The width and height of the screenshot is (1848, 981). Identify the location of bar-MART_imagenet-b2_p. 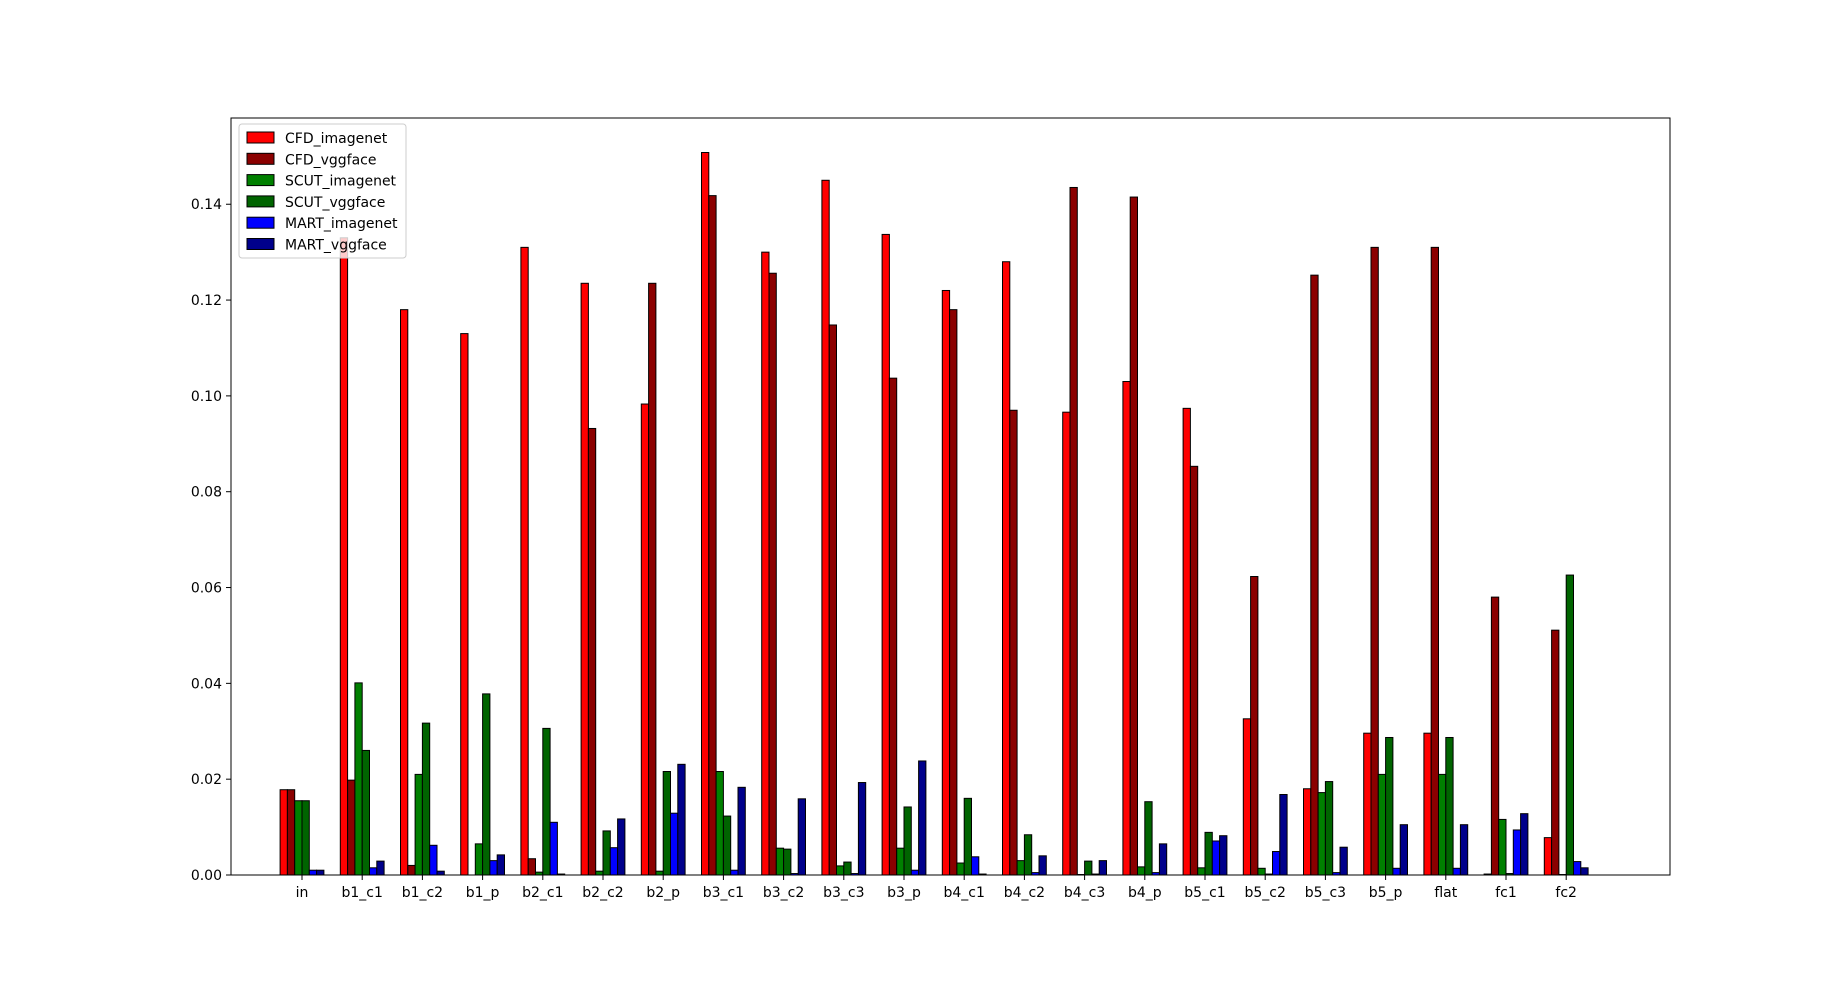
(674, 844).